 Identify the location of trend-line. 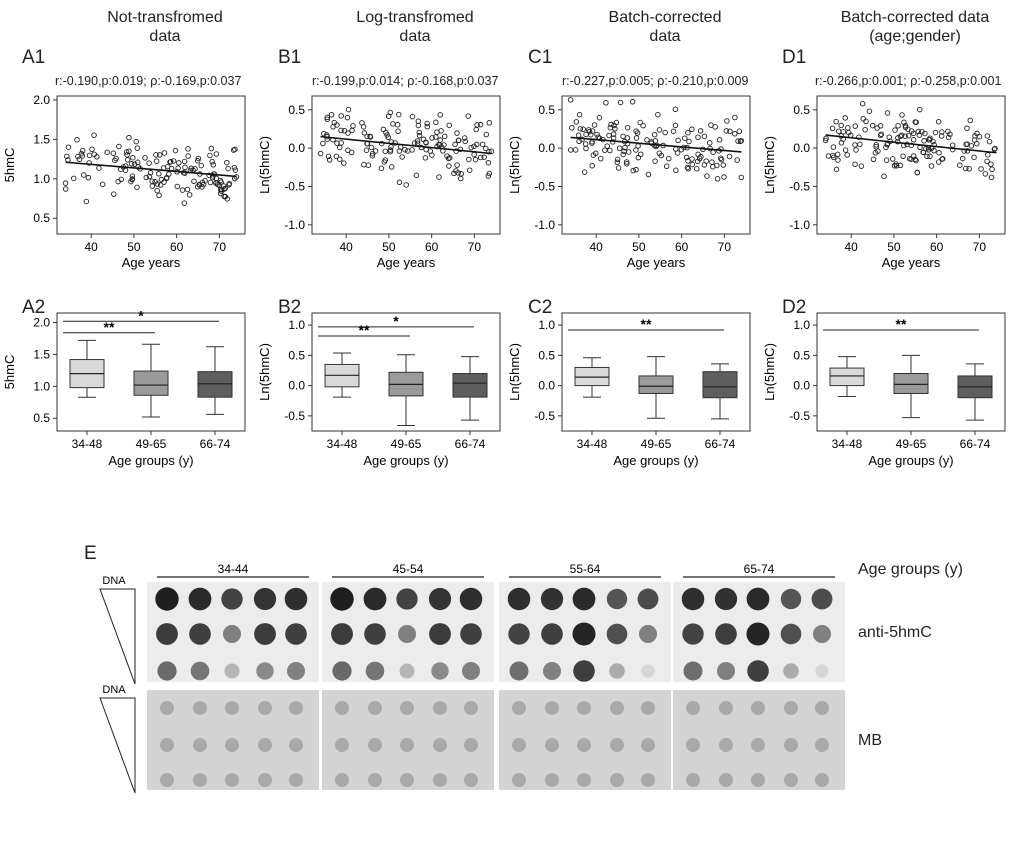
(406, 145).